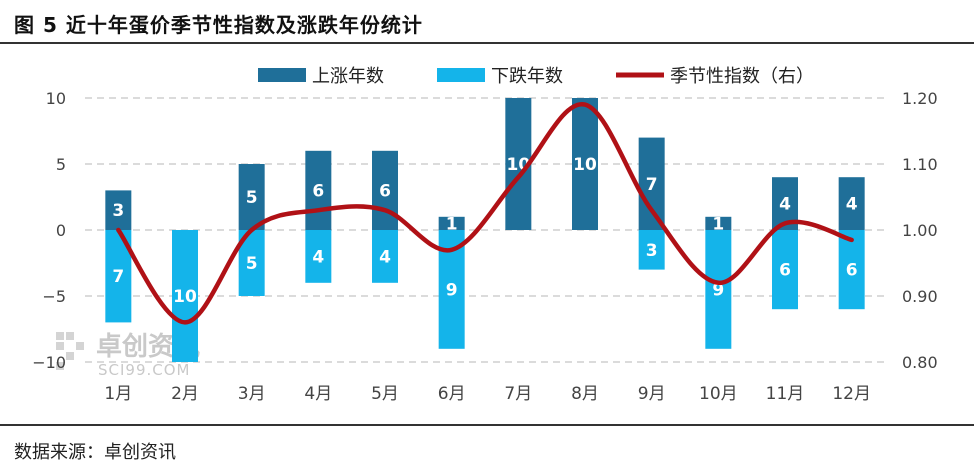  What do you see at coordinates (487, 394) in the screenshot?
I see `x-axis: 1月 2月 3月 4月 5月 6月 7月 8月 9月 10月 11月 12月` at bounding box center [487, 394].